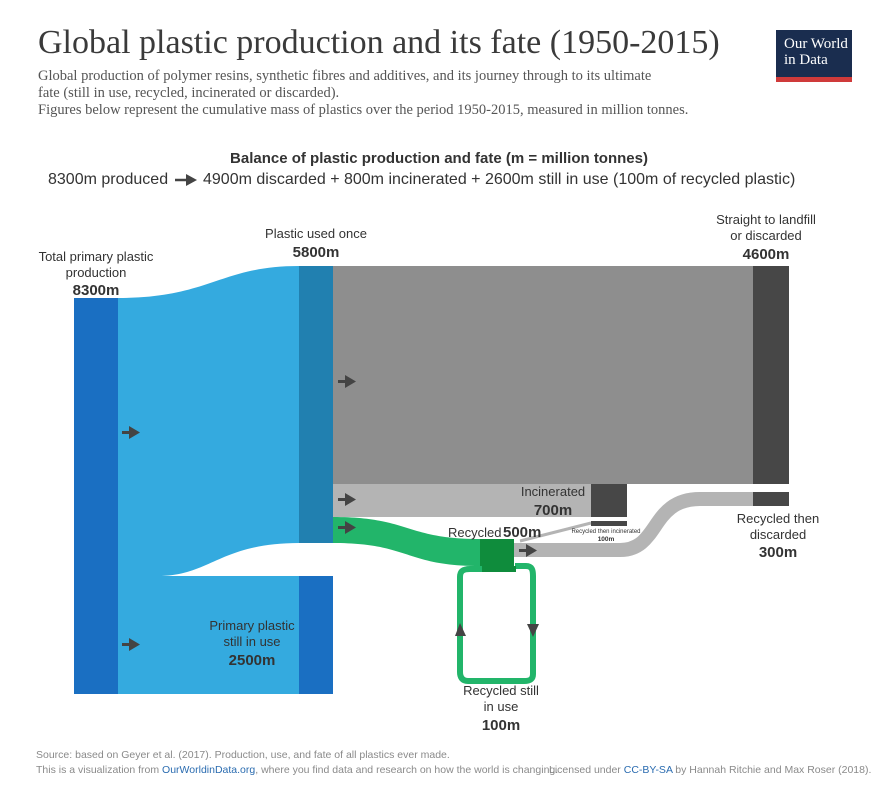 The height and width of the screenshot is (800, 878). Describe the element at coordinates (251, 641) in the screenshot. I see `primary-in-use-label-line2: still in use` at that location.